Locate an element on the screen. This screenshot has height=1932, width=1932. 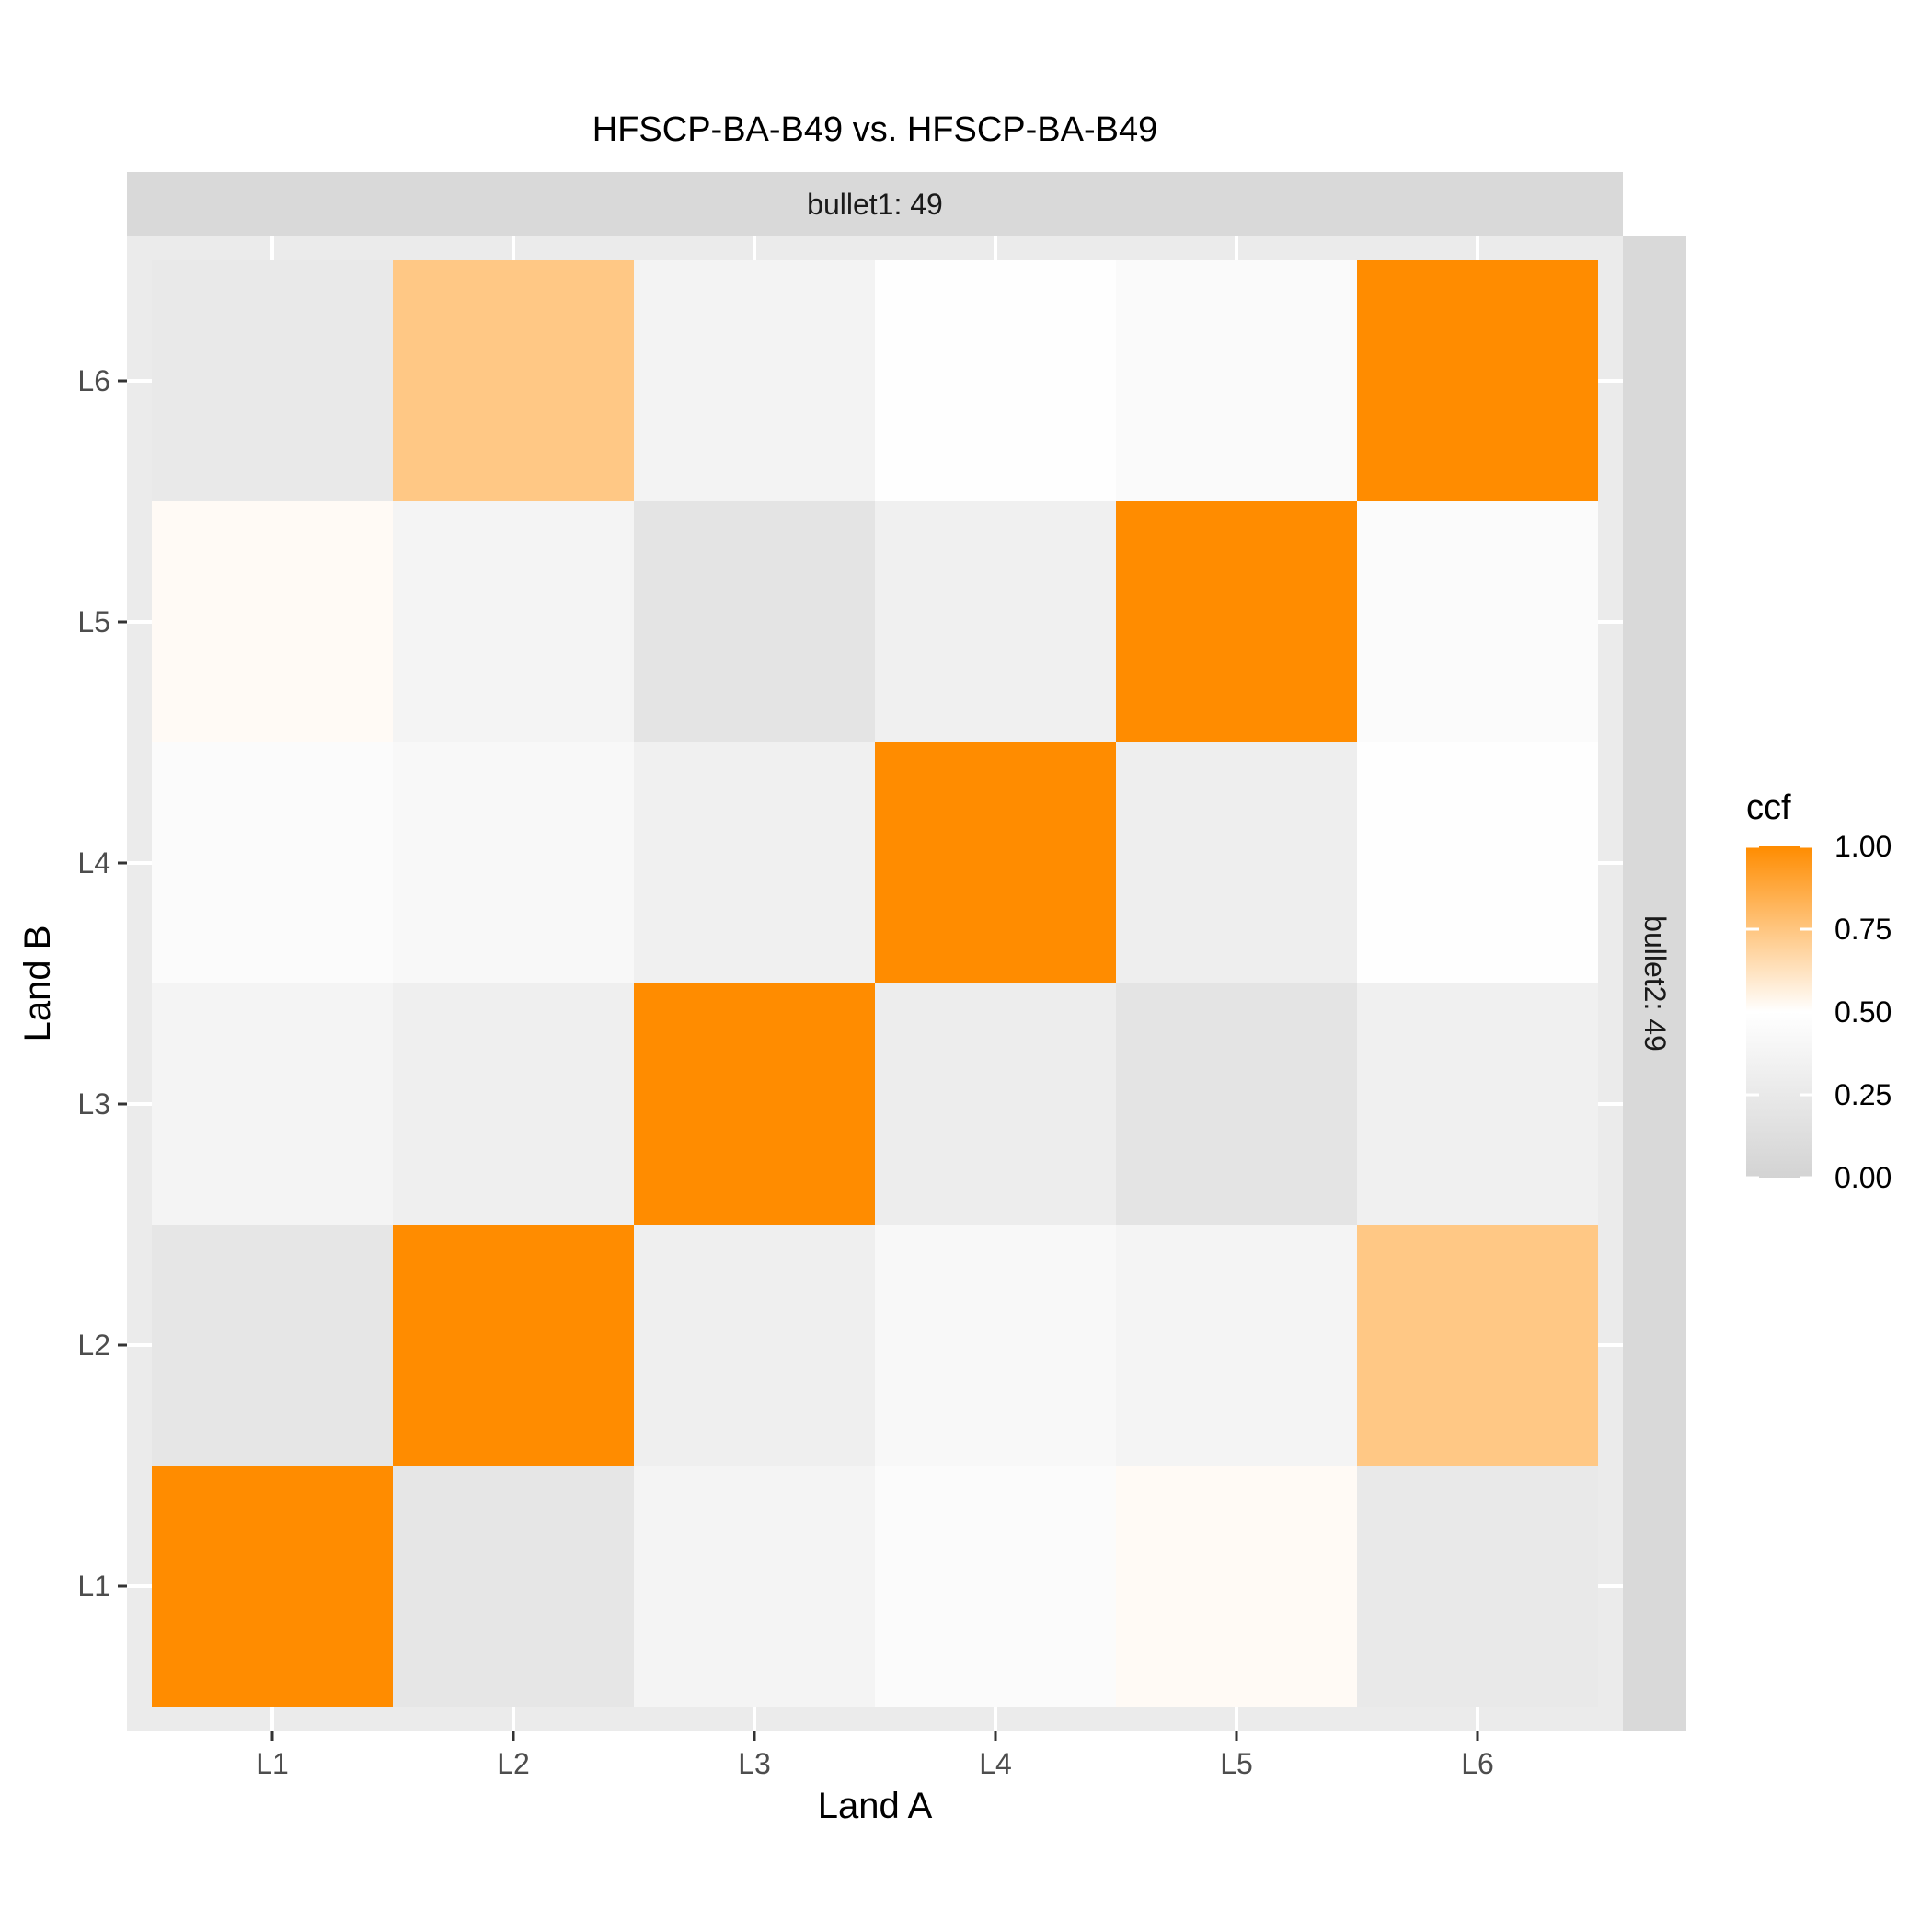
x-axis-title: Land A is located at coordinates (875, 1806).